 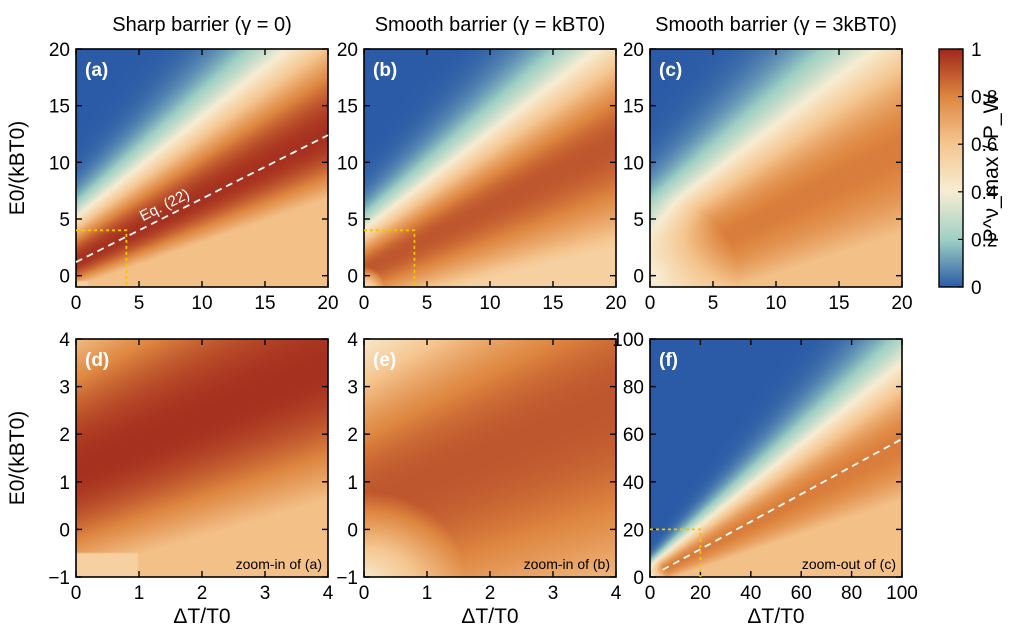 I want to click on colorbar-tick-label: 1, so click(x=976, y=50).